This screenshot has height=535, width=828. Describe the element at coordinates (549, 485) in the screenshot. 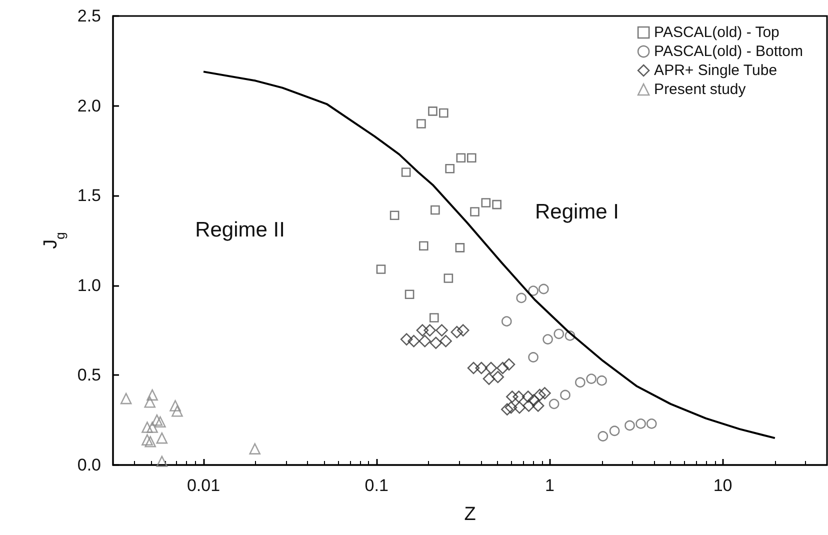

I see `x-tick-label: 1` at that location.